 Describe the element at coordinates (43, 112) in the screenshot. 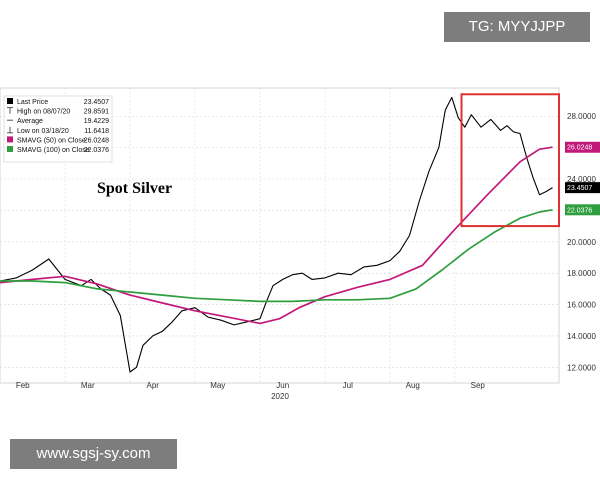

I see `legend-label: High on 08/07/20` at that location.